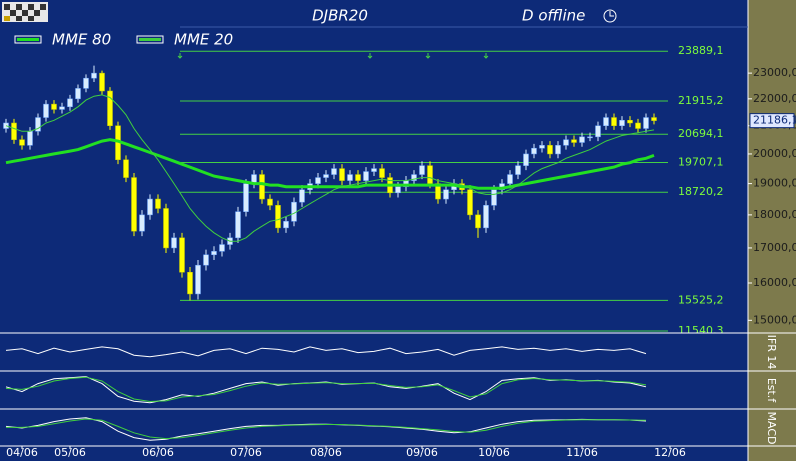 The width and height of the screenshot is (796, 461). What do you see at coordinates (81, 40) in the screenshot?
I see `legend-label: MME 80` at bounding box center [81, 40].